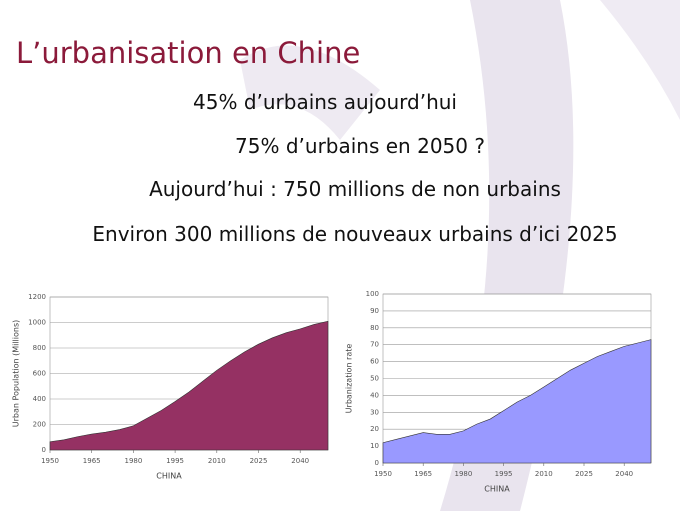  Describe the element at coordinates (374, 345) in the screenshot. I see `y-tick-label: 70` at that location.